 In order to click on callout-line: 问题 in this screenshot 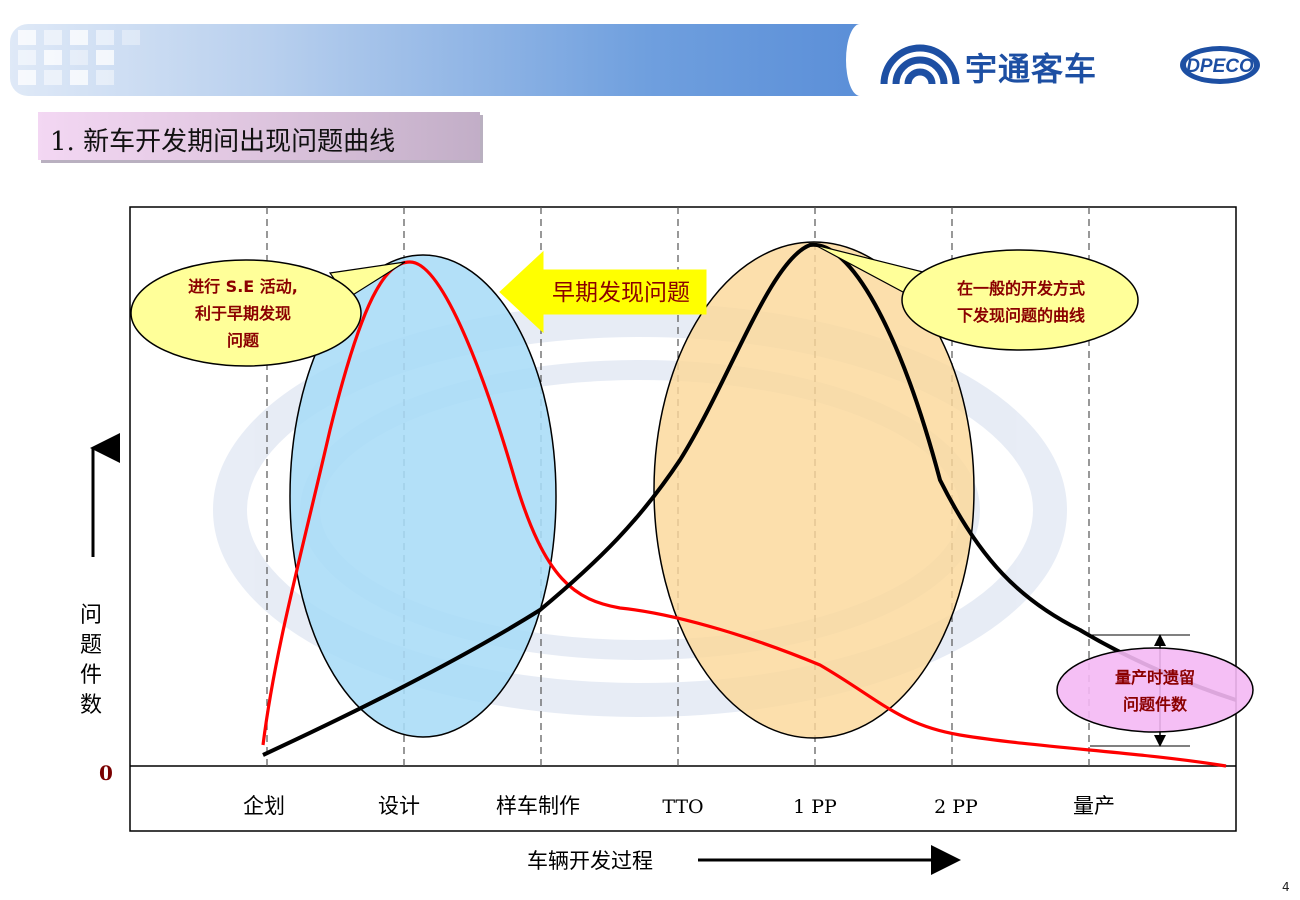, I will do `click(243, 340)`.